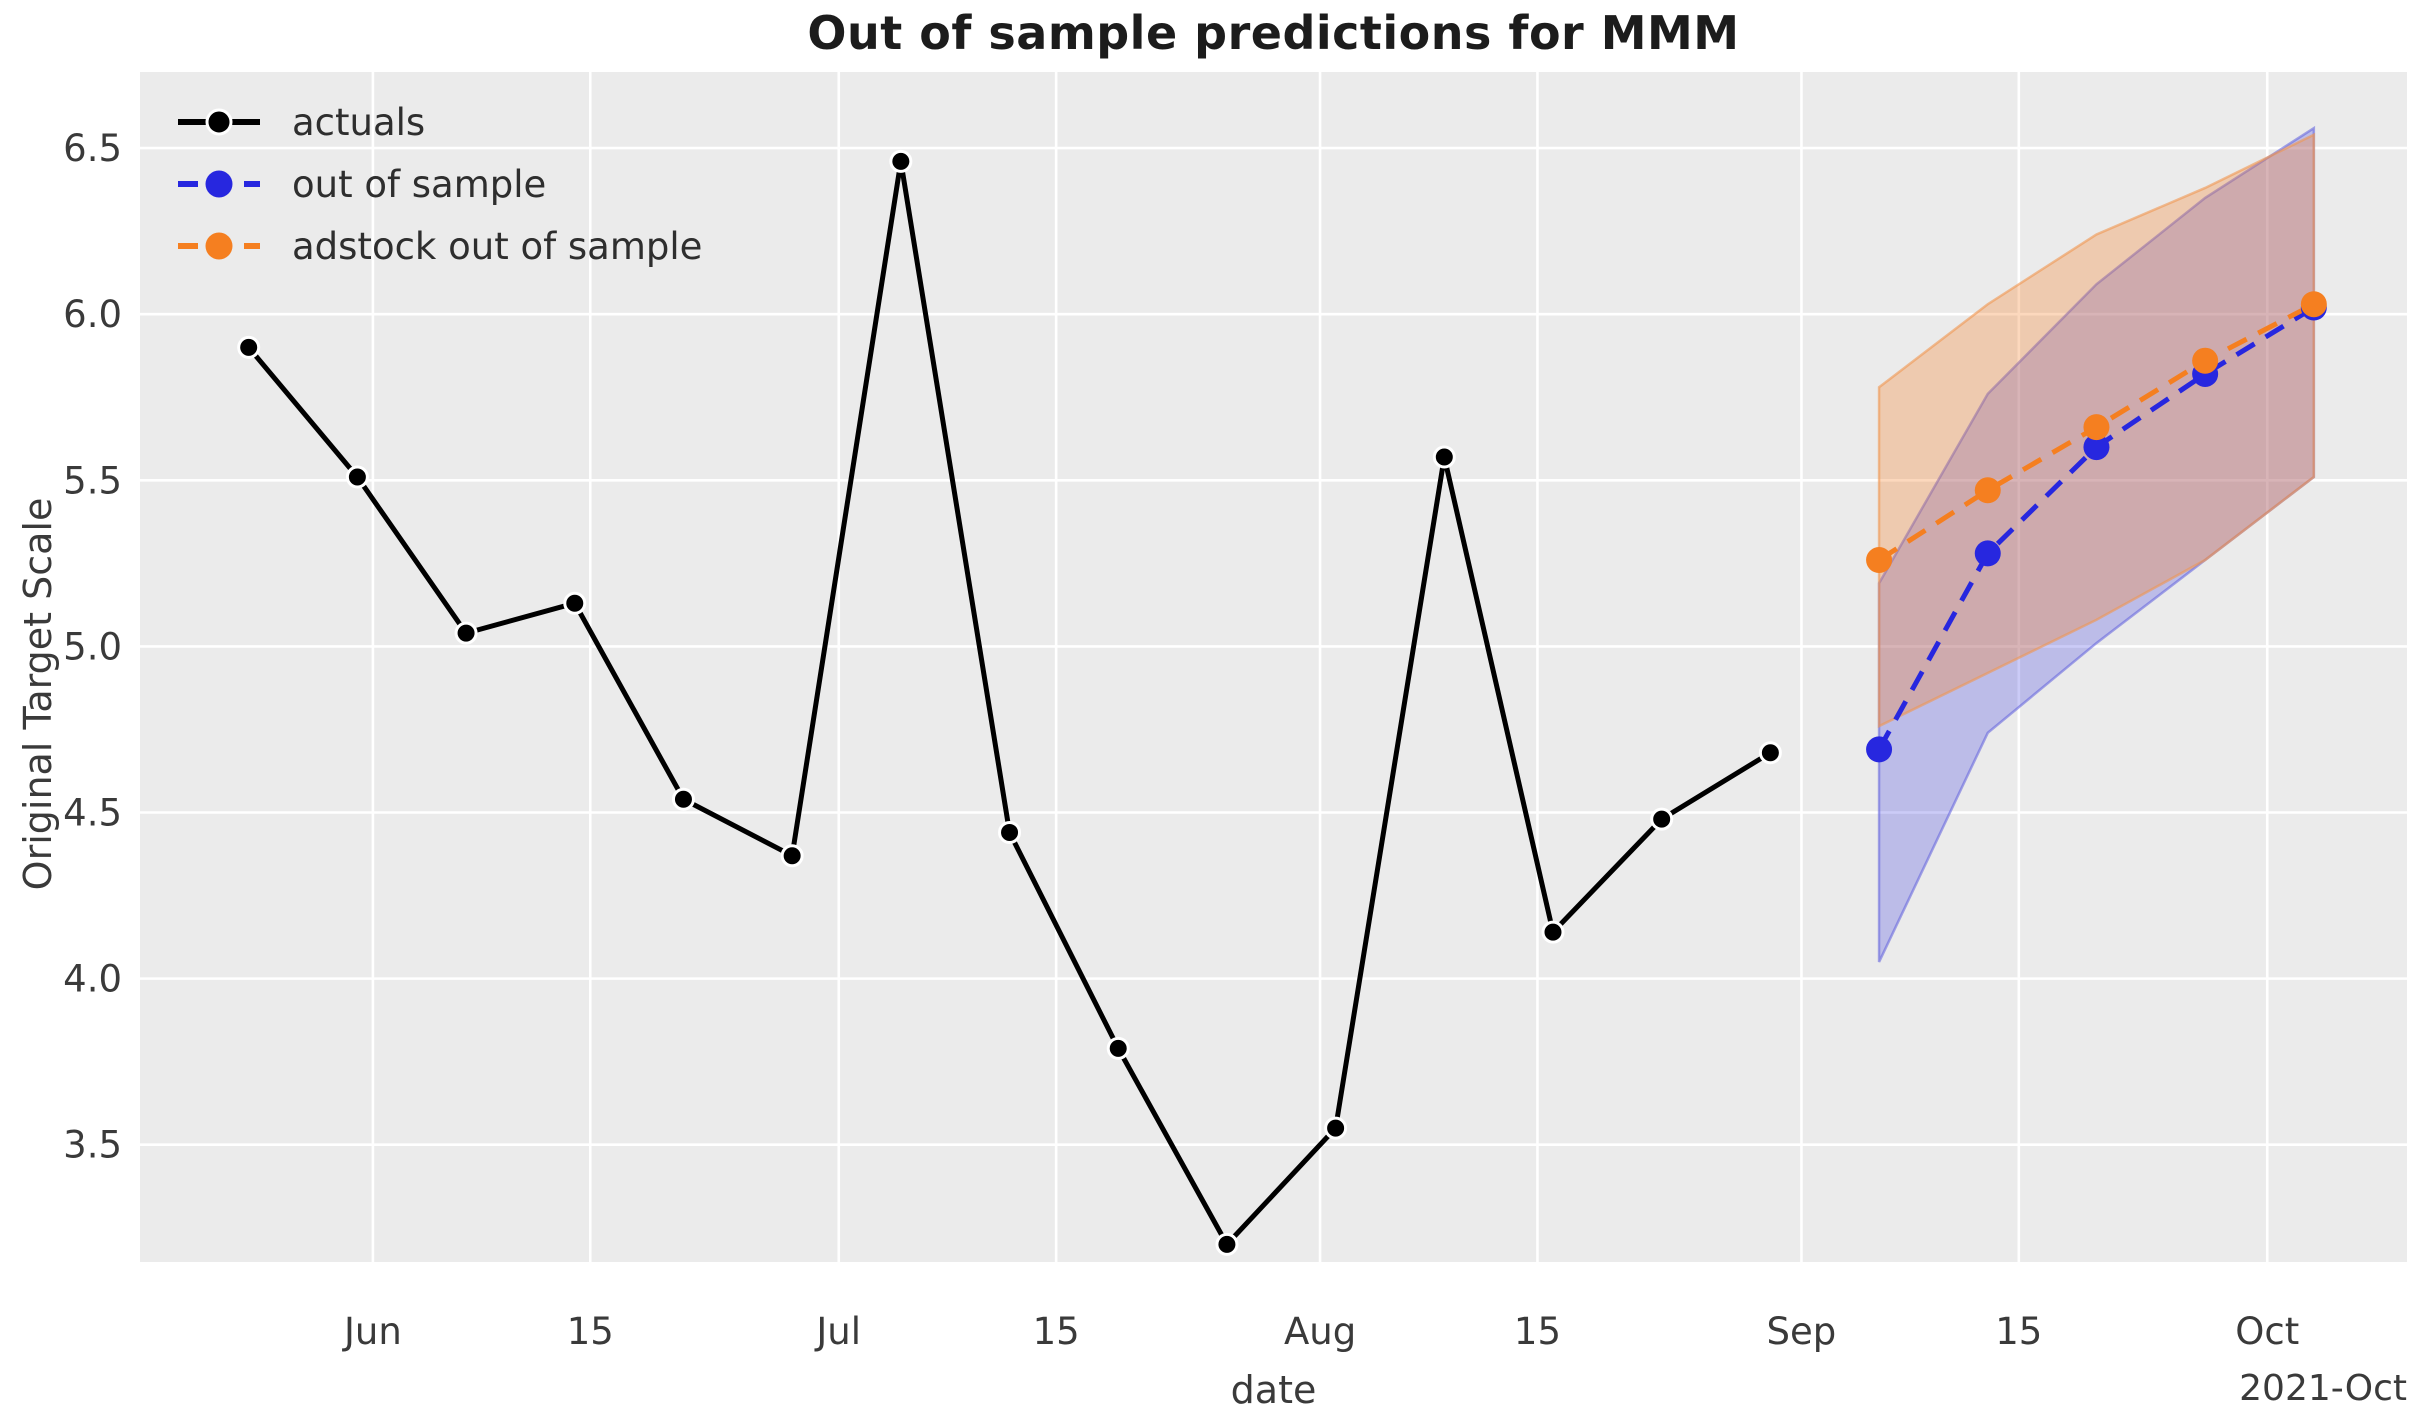 The width and height of the screenshot is (2423, 1423). I want to click on y-tick-label: 4.5, so click(92, 813).